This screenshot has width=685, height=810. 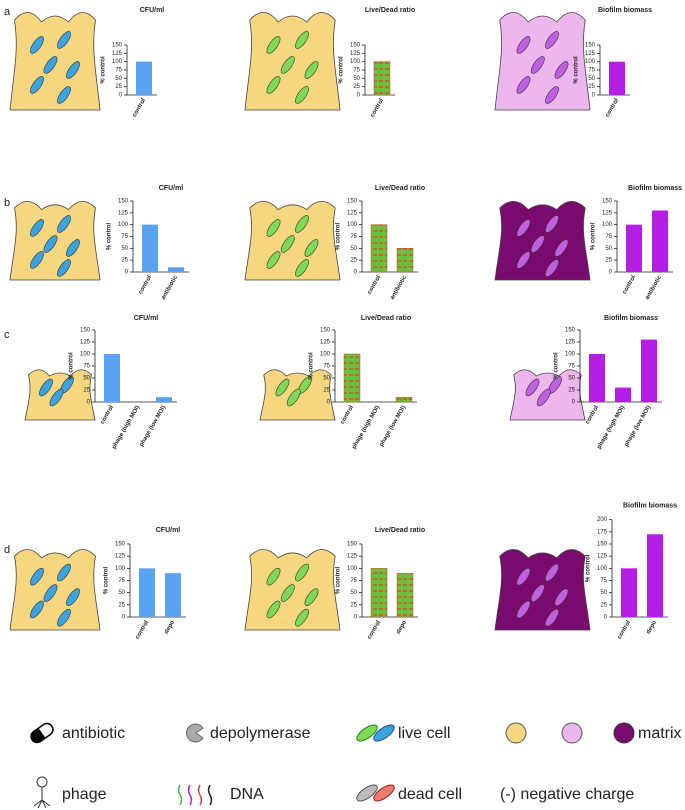 What do you see at coordinates (7, 335) in the screenshot?
I see `panel-label: c` at bounding box center [7, 335].